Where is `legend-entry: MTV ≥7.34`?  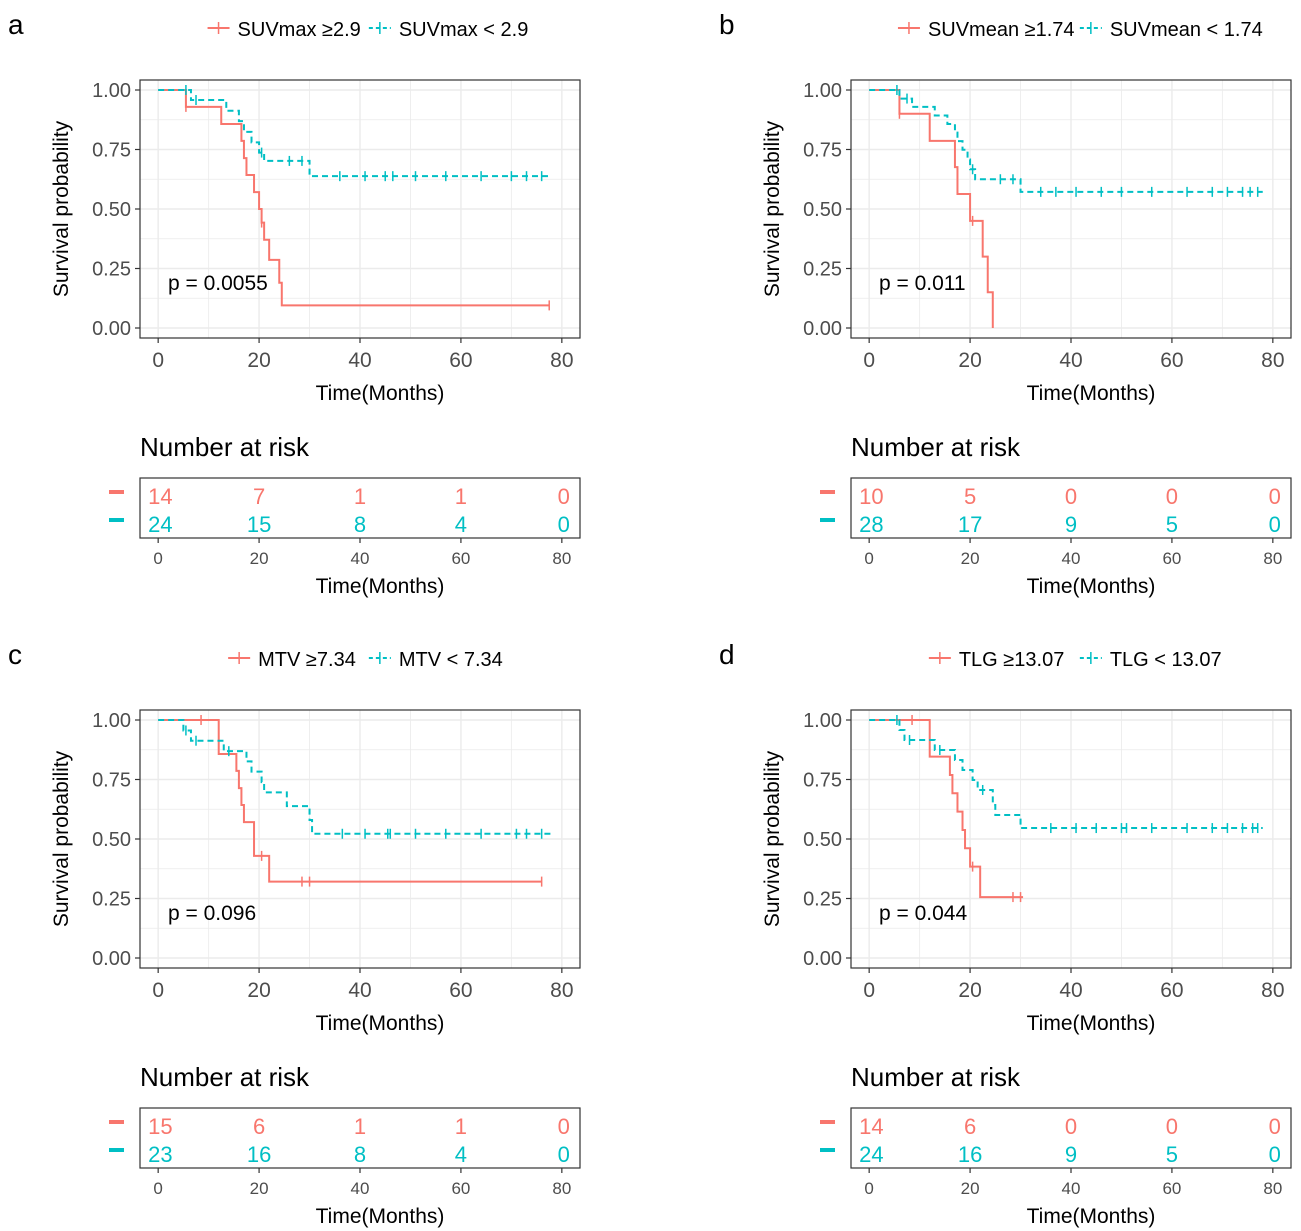 legend-entry: MTV ≥7.34 is located at coordinates (307, 660).